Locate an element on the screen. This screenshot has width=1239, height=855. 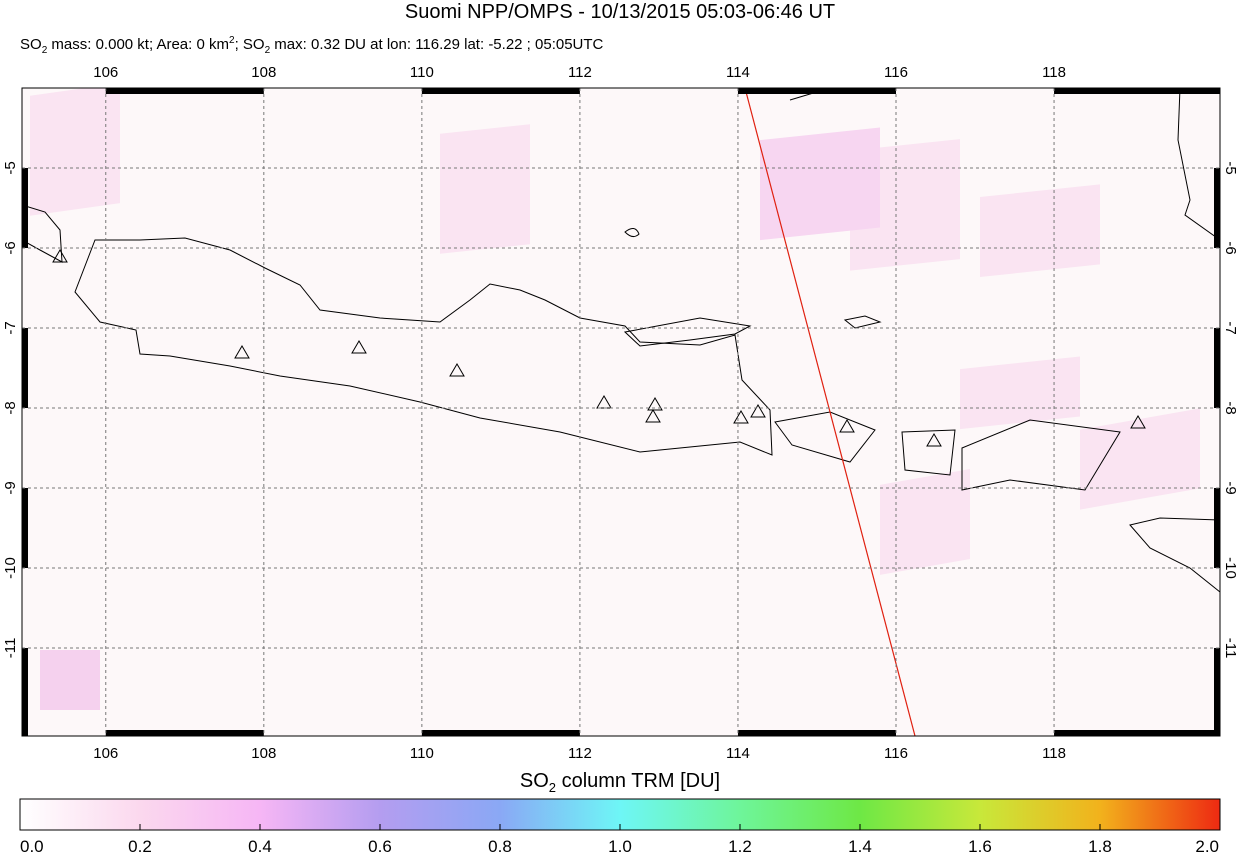
colorbar-tick-label: 2.0 is located at coordinates (1207, 846).